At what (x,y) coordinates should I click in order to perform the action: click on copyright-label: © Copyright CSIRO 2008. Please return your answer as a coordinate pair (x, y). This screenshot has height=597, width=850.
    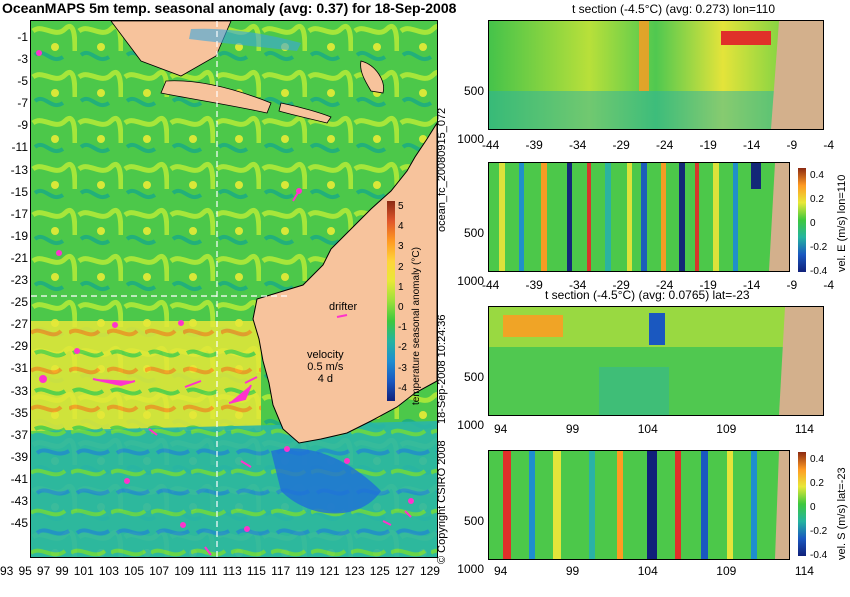
    Looking at the image, I should click on (442, 502).